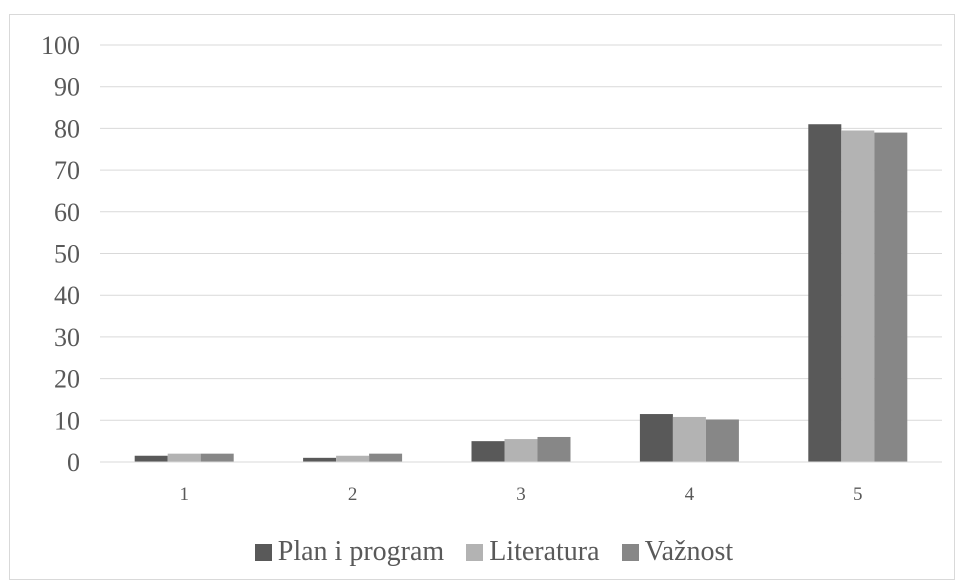  I want to click on y-axis-ticks: 0 10 20 30 40 50 60 70 80 90 100, so click(60, 254).